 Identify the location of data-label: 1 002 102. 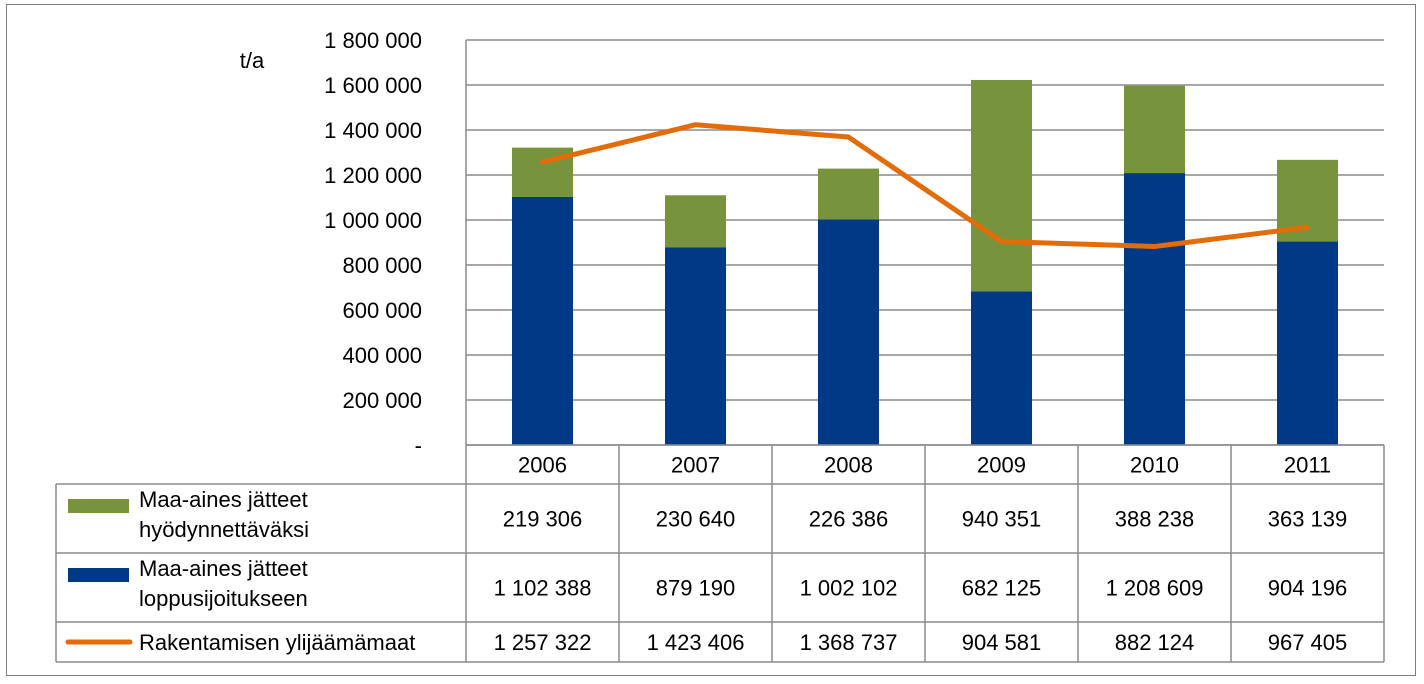
(849, 588).